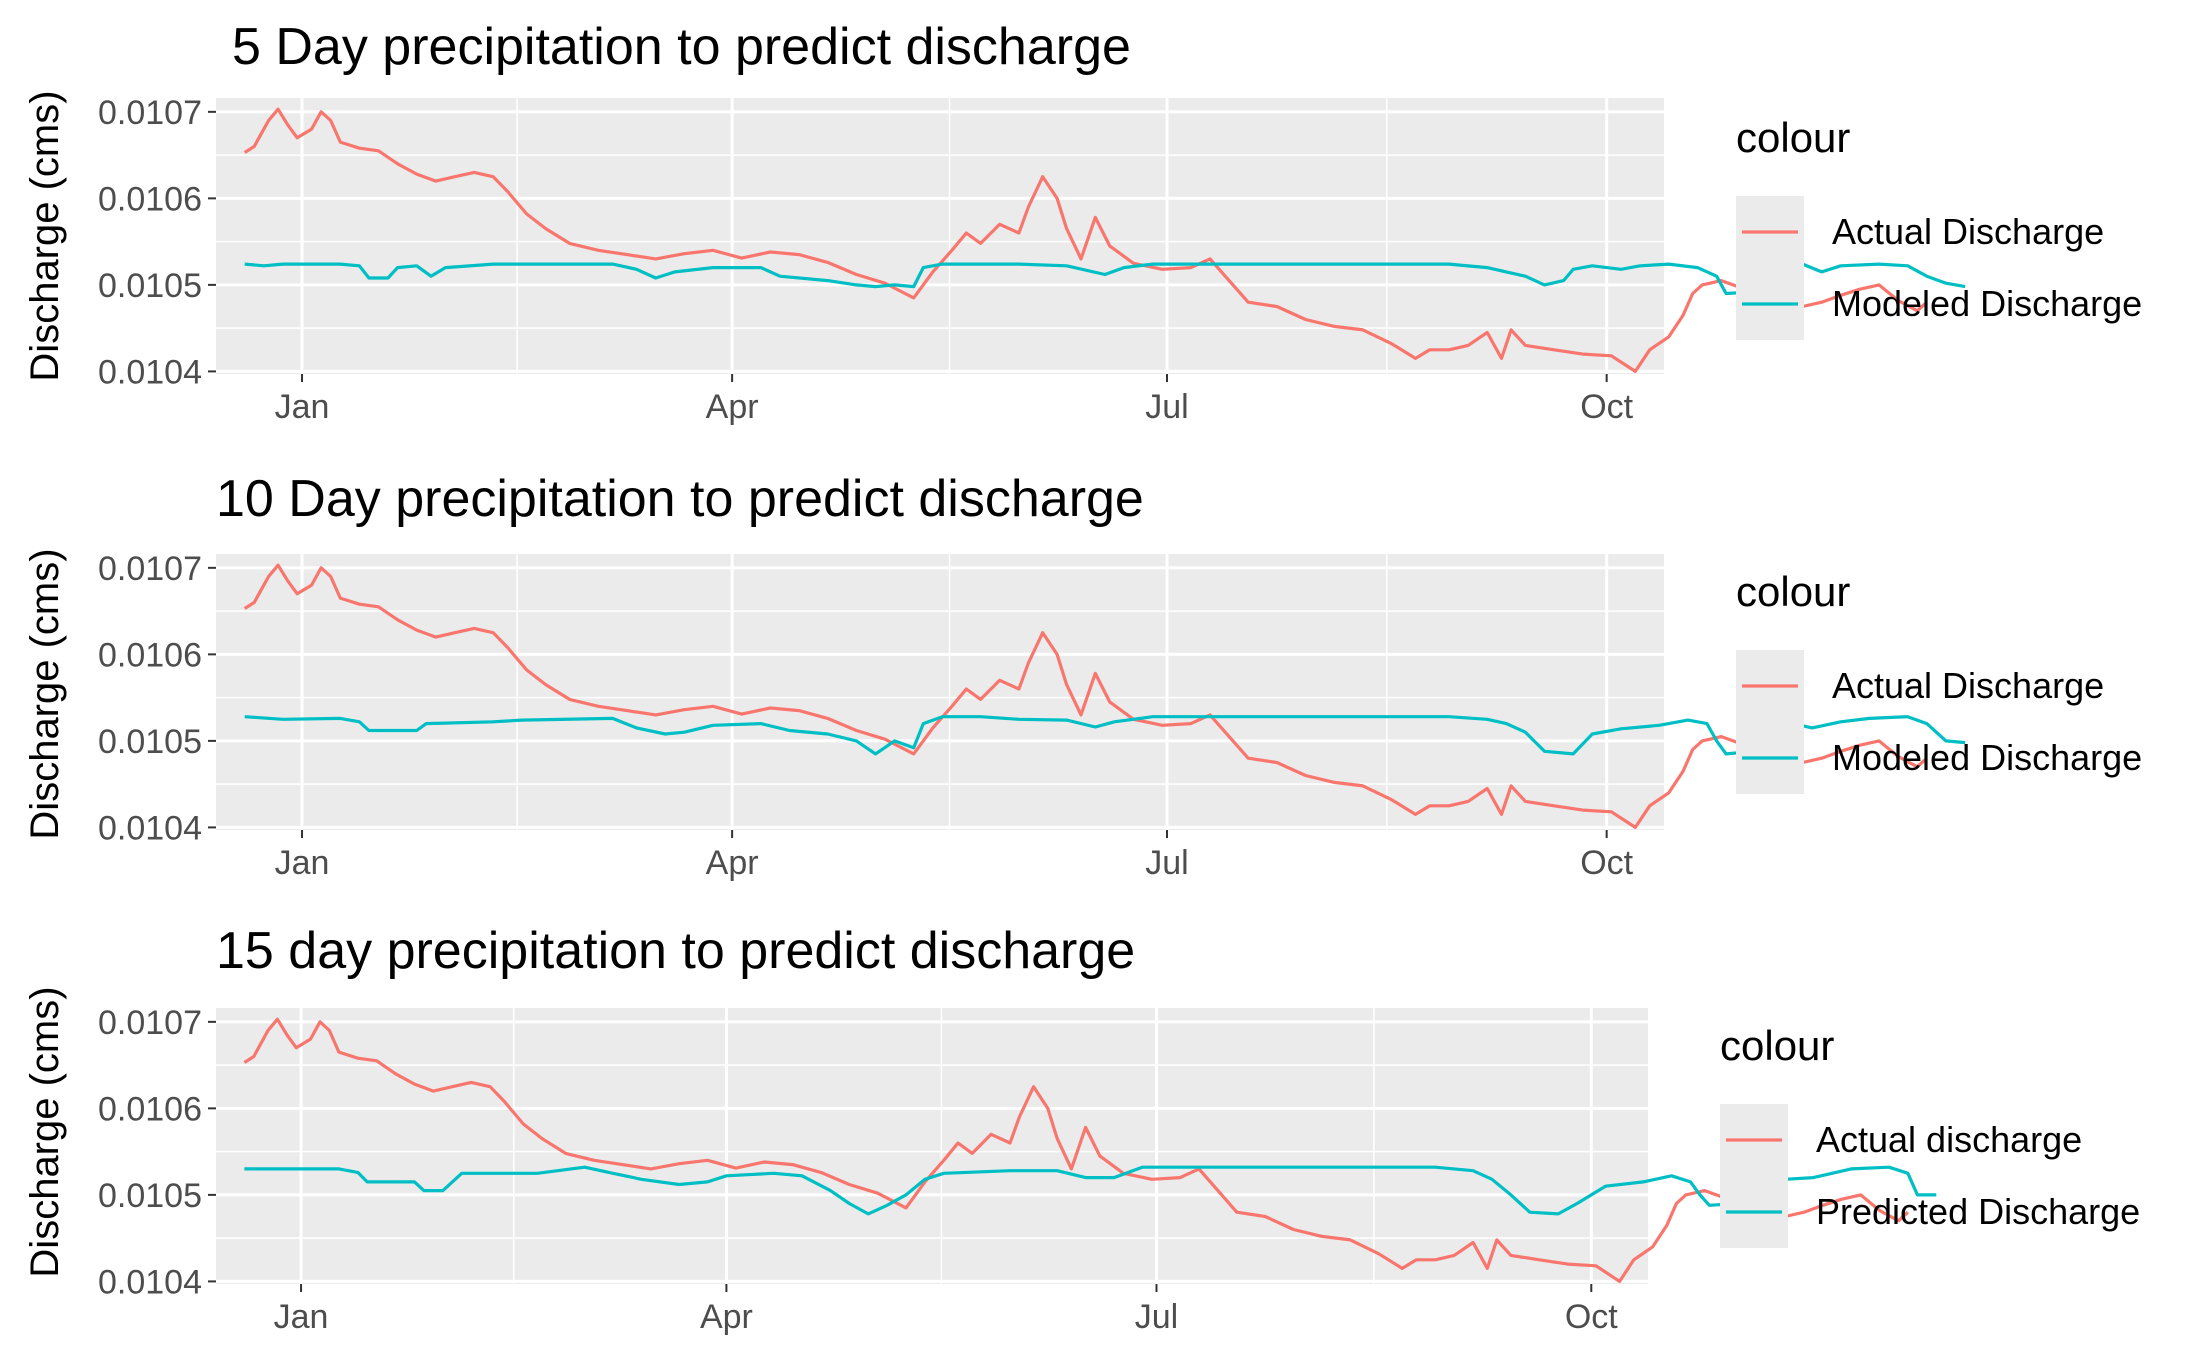 The image size is (2187, 1350). I want to click on legend-label: Actual discharge, so click(1949, 1139).